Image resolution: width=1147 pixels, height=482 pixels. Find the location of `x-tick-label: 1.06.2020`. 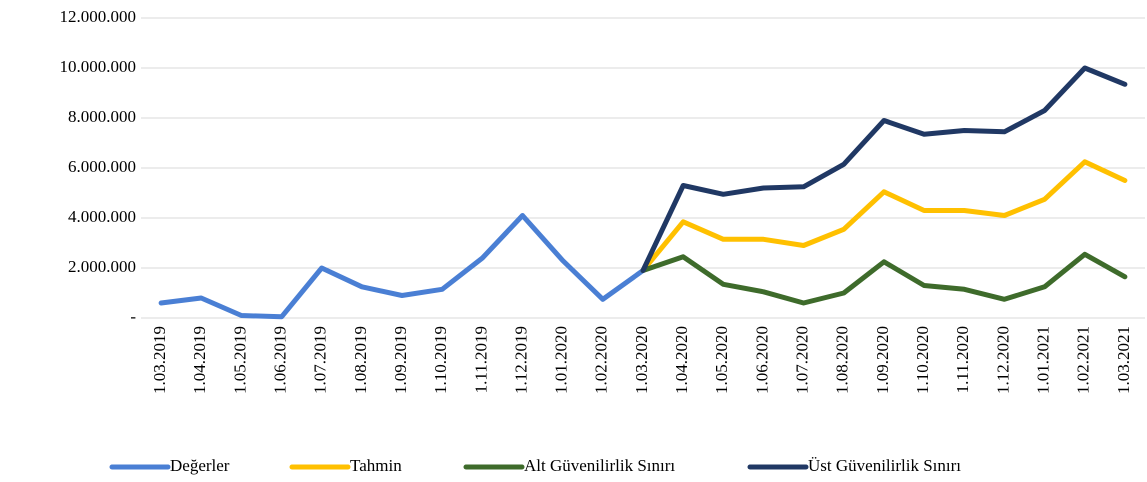

x-tick-label: 1.06.2020 is located at coordinates (761, 360).